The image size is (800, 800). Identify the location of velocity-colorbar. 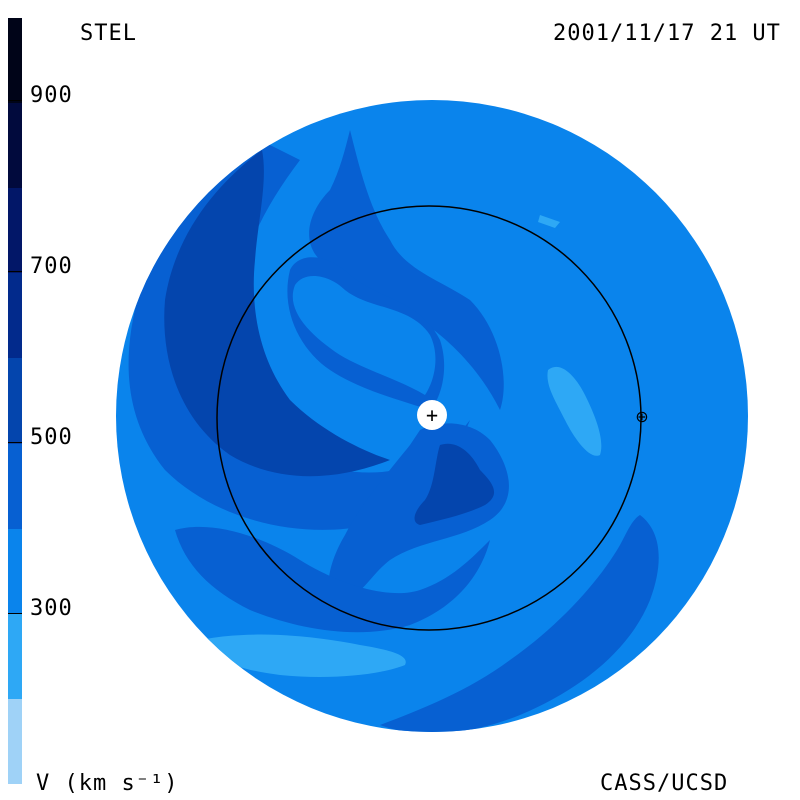
(15, 401).